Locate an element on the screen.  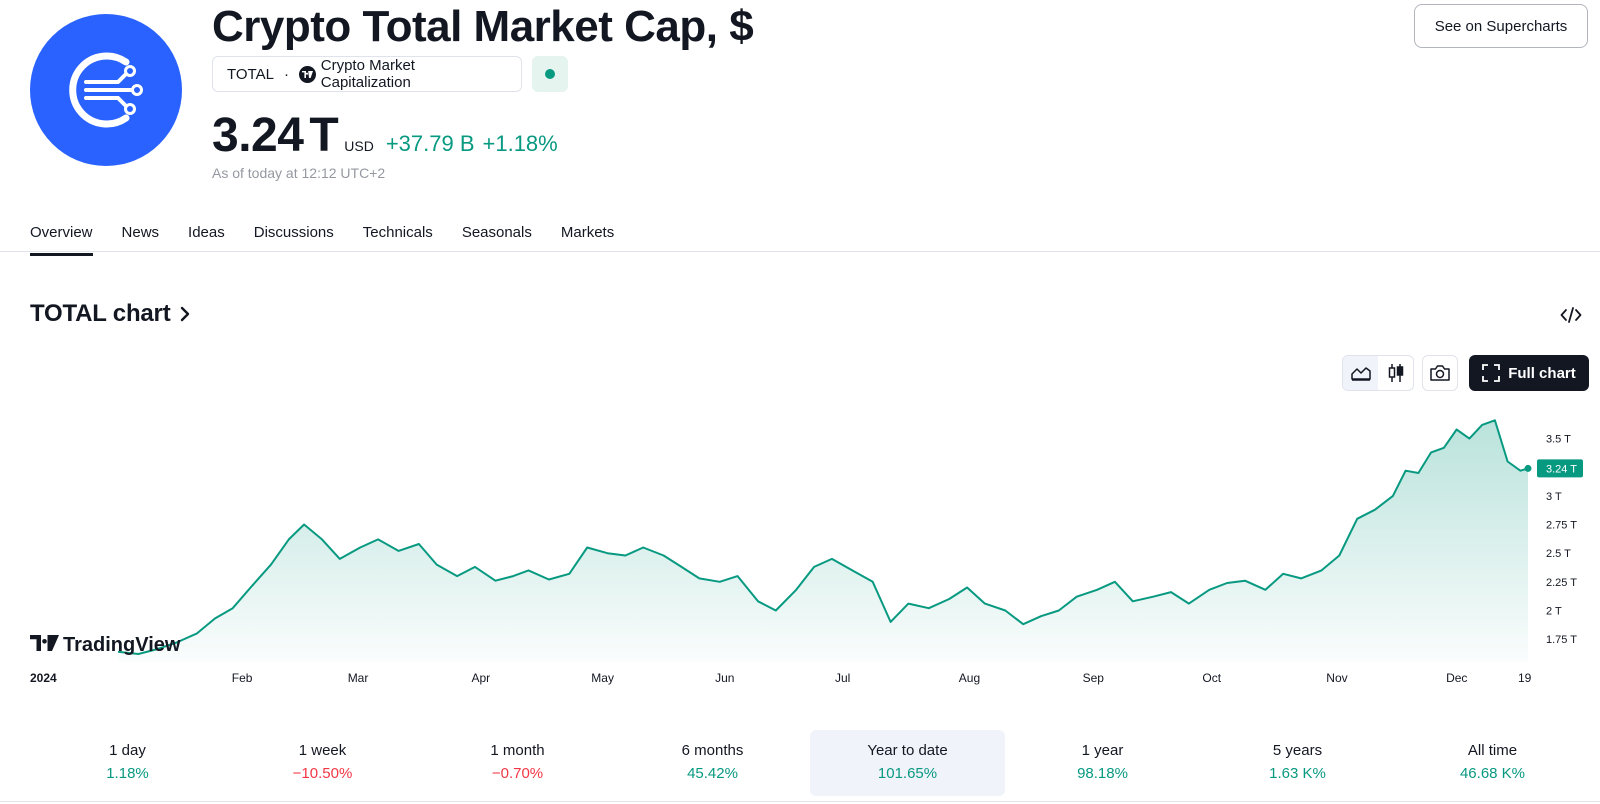
x-tick-label: Oct is located at coordinates (1211, 678).